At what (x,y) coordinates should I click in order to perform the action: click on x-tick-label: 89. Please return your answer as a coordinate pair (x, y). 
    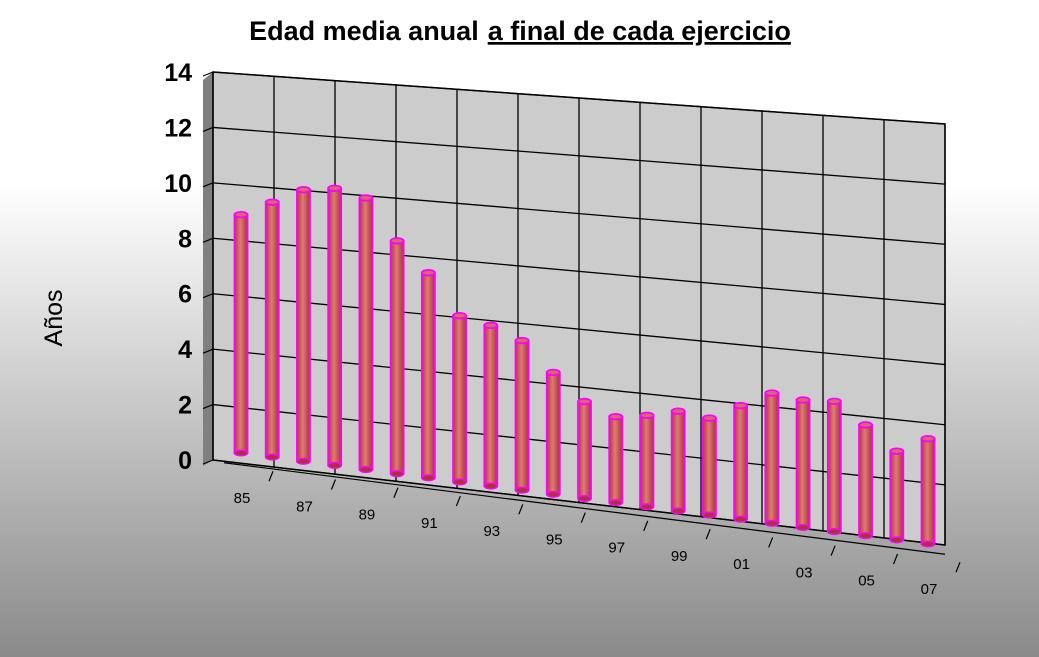
    Looking at the image, I should click on (367, 515).